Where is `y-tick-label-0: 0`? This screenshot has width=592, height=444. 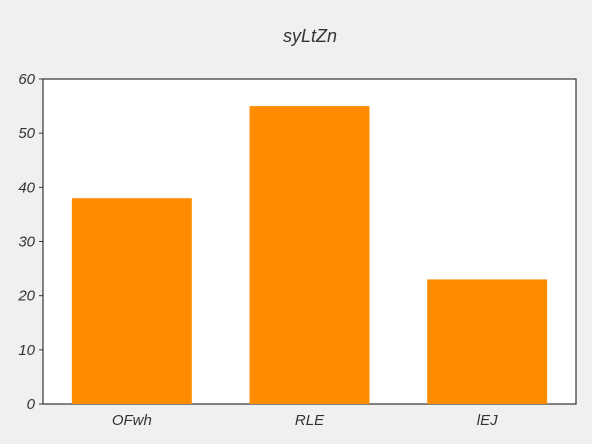 y-tick-label-0: 0 is located at coordinates (31, 404).